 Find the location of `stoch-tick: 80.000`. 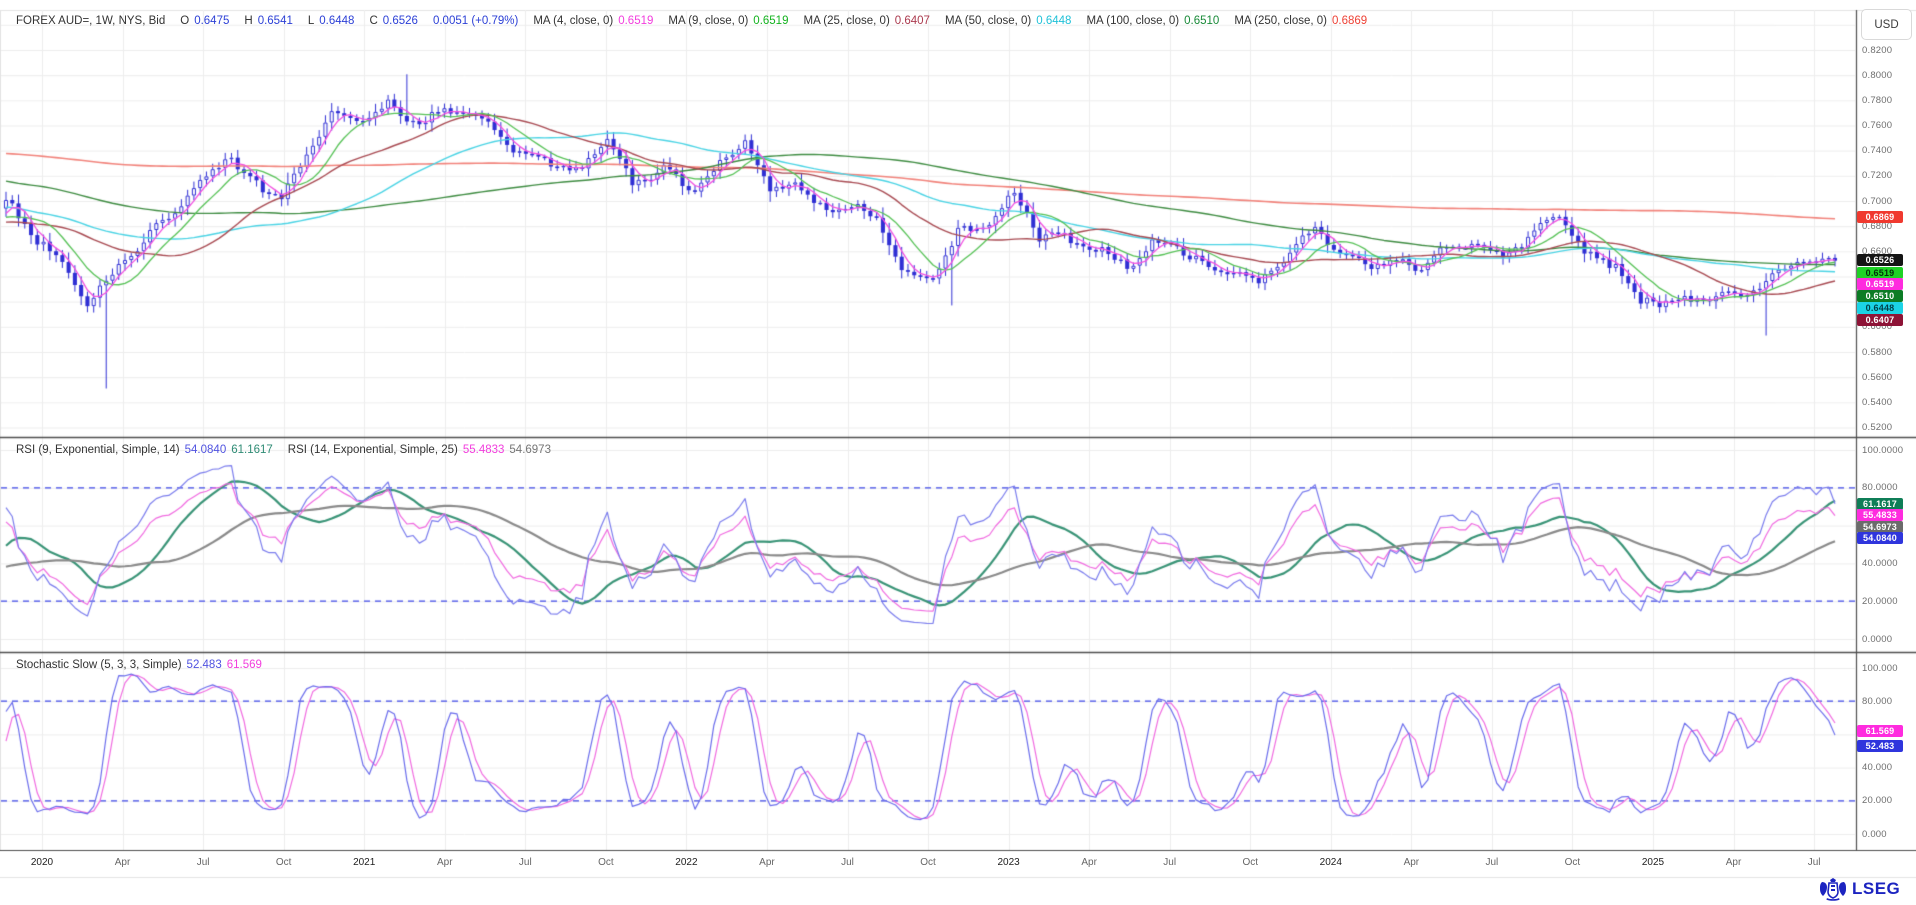

stoch-tick: 80.000 is located at coordinates (1877, 701).